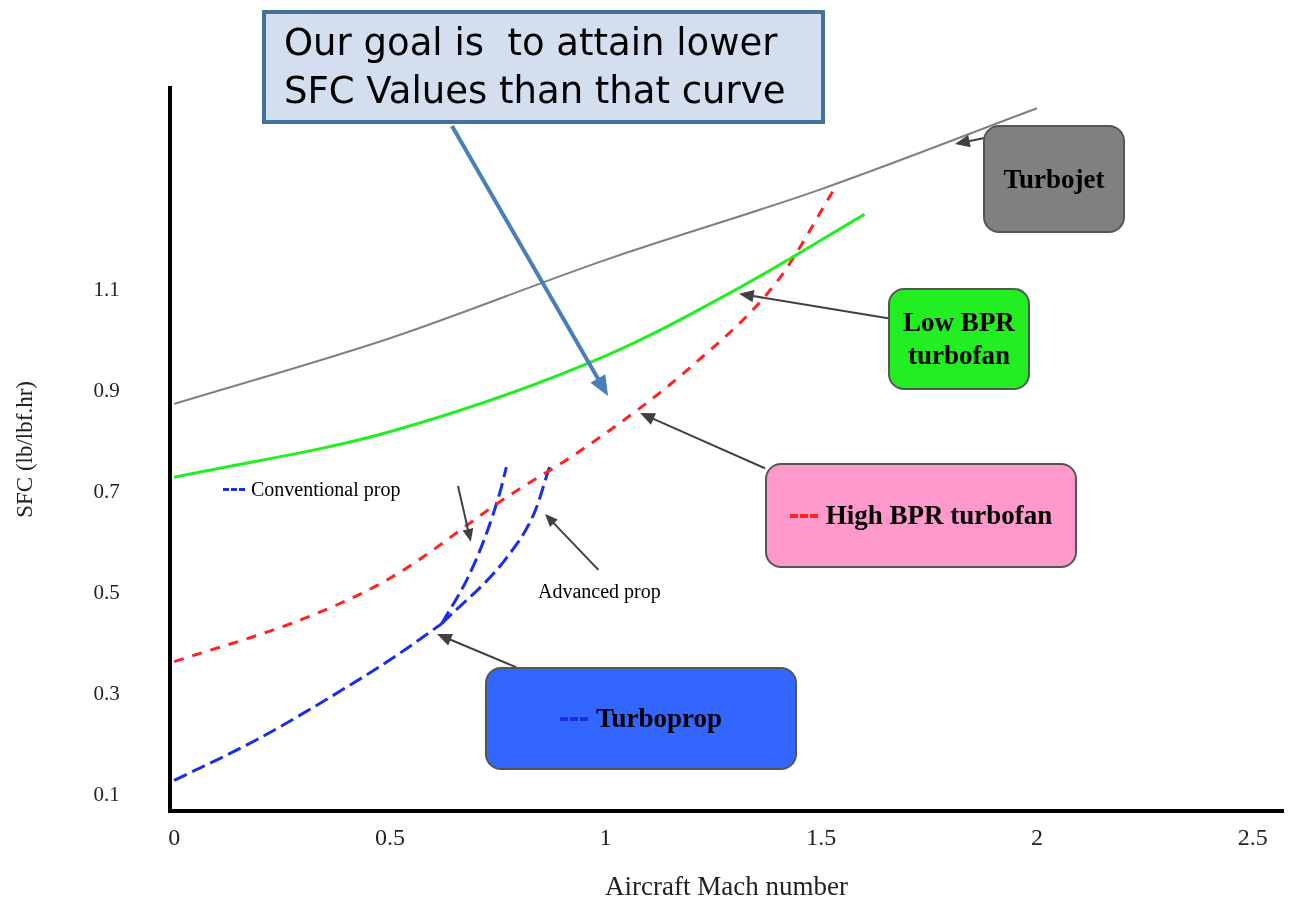  What do you see at coordinates (106, 794) in the screenshot?
I see `y-tick-label: 0.1` at bounding box center [106, 794].